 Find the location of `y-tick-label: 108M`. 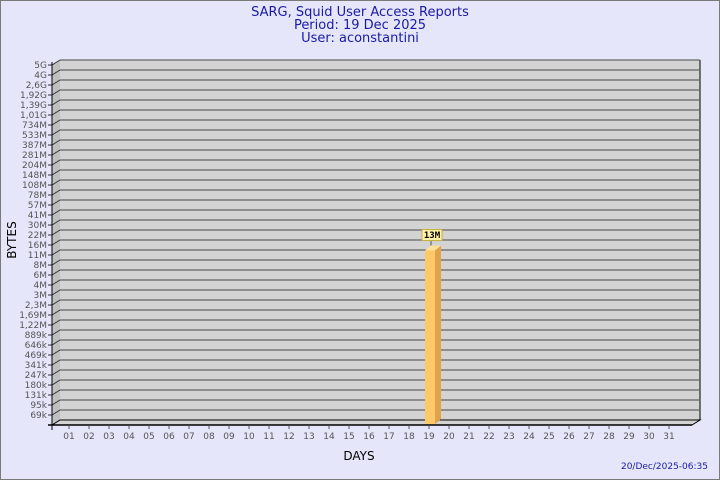

y-tick-label: 108M is located at coordinates (34, 186).